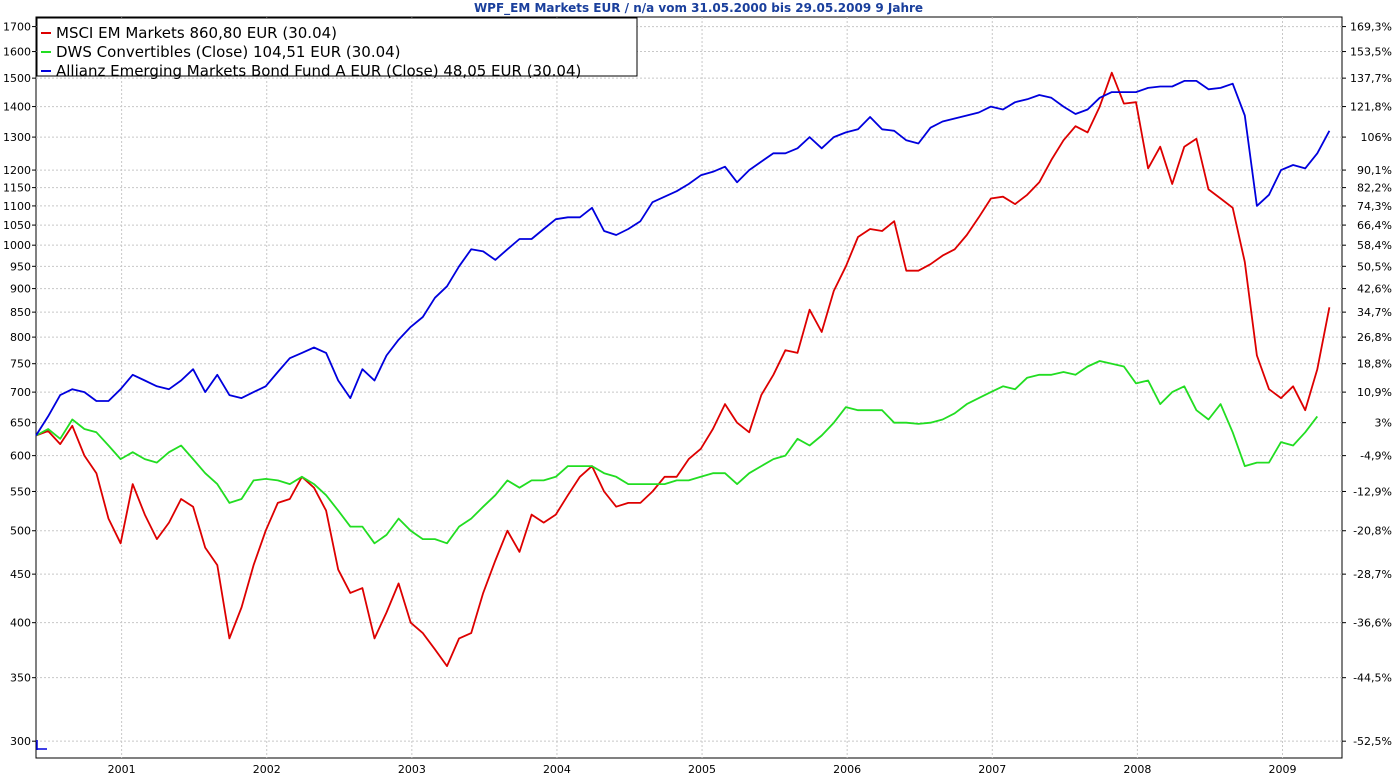  I want to click on y-tick-label-left: 600, so click(20, 456).